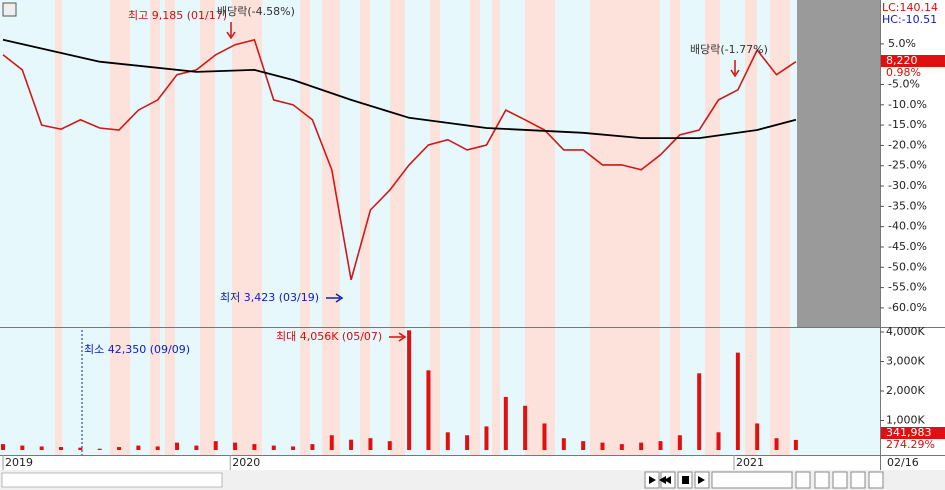 The width and height of the screenshot is (945, 490). I want to click on y-tick-label: 3,000K, so click(905, 361).